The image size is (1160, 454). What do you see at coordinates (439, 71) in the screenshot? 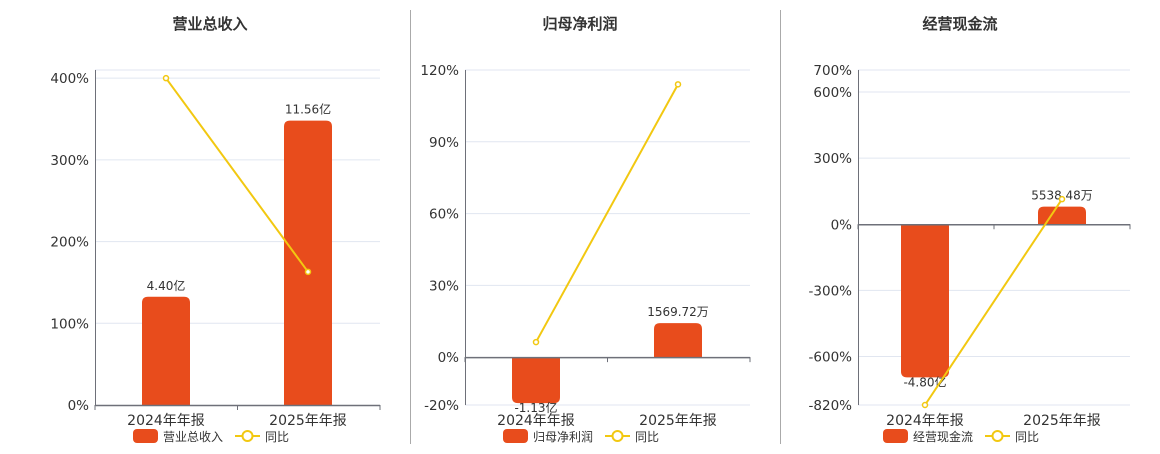
I see `y-tick-label: 120%` at bounding box center [439, 71].